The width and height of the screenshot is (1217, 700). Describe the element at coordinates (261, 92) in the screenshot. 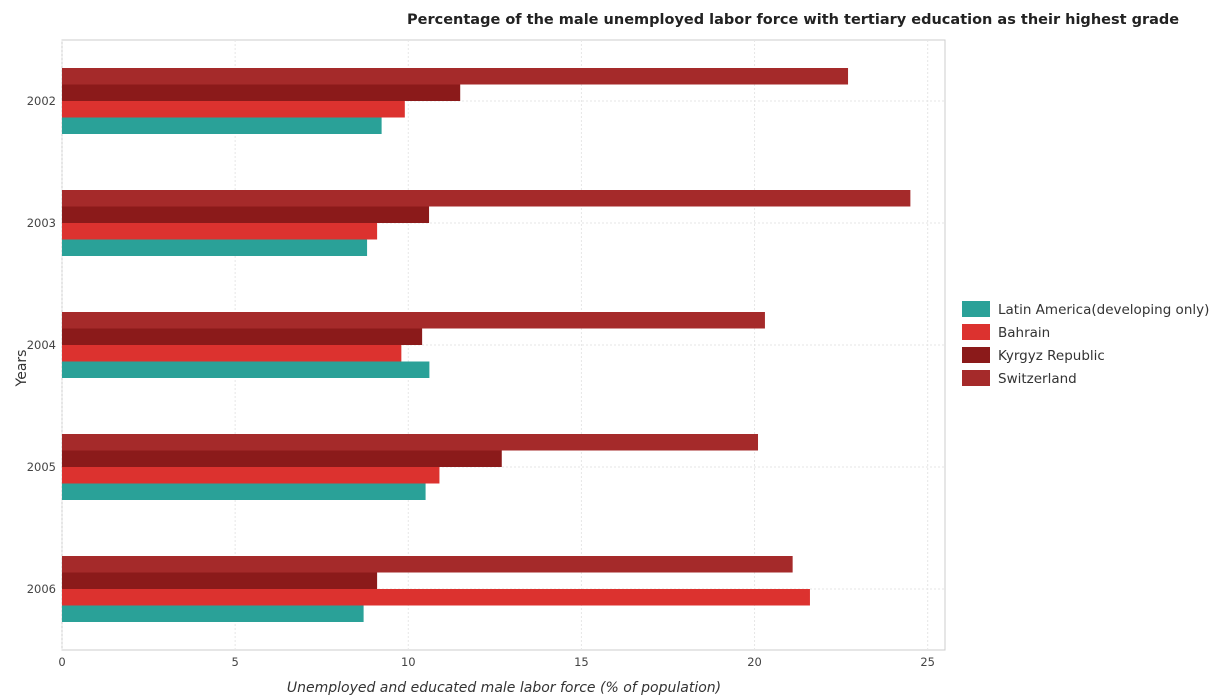

I see `bar-kyrgyz-republic-2002` at that location.